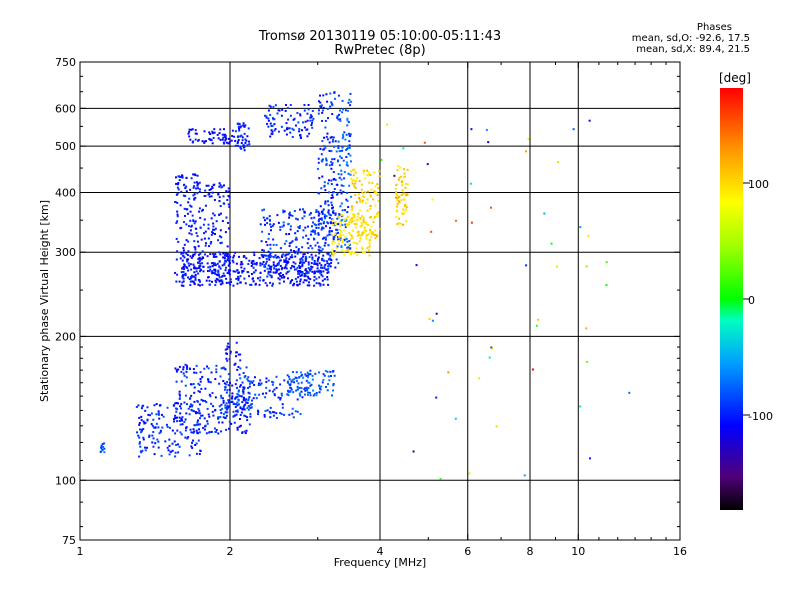 Image resolution: width=800 pixels, height=600 pixels. What do you see at coordinates (380, 562) in the screenshot?
I see `x-axis-label: Frequency [MHz]` at bounding box center [380, 562].